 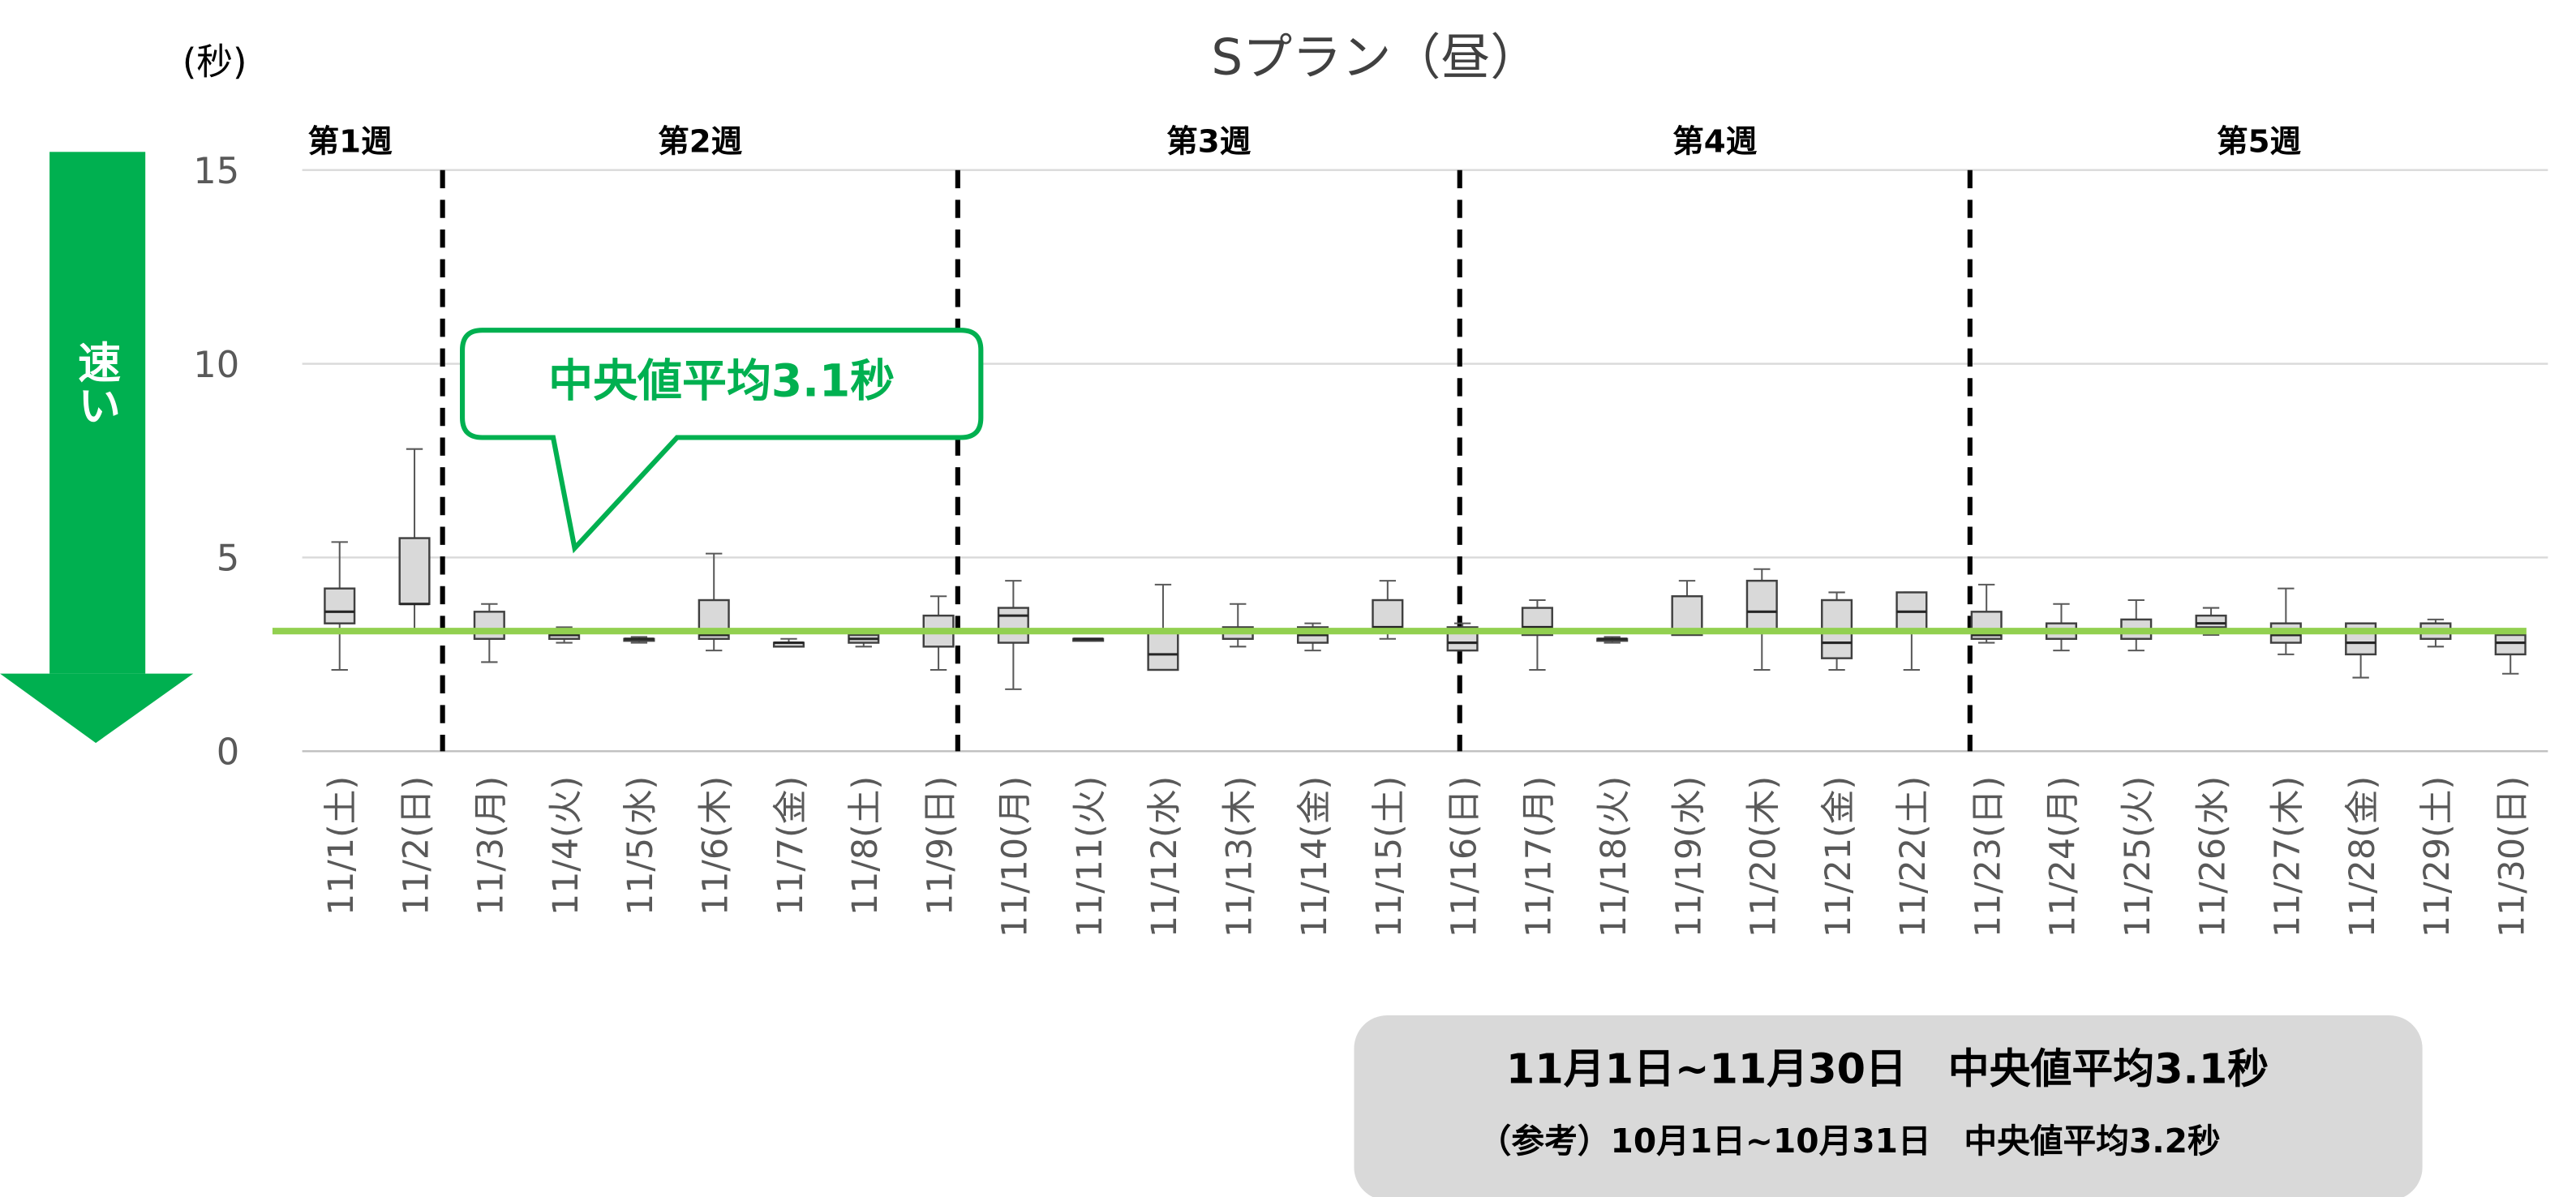 What do you see at coordinates (1614, 856) in the screenshot?
I see `x-tick-label: 11/18(火)` at bounding box center [1614, 856].